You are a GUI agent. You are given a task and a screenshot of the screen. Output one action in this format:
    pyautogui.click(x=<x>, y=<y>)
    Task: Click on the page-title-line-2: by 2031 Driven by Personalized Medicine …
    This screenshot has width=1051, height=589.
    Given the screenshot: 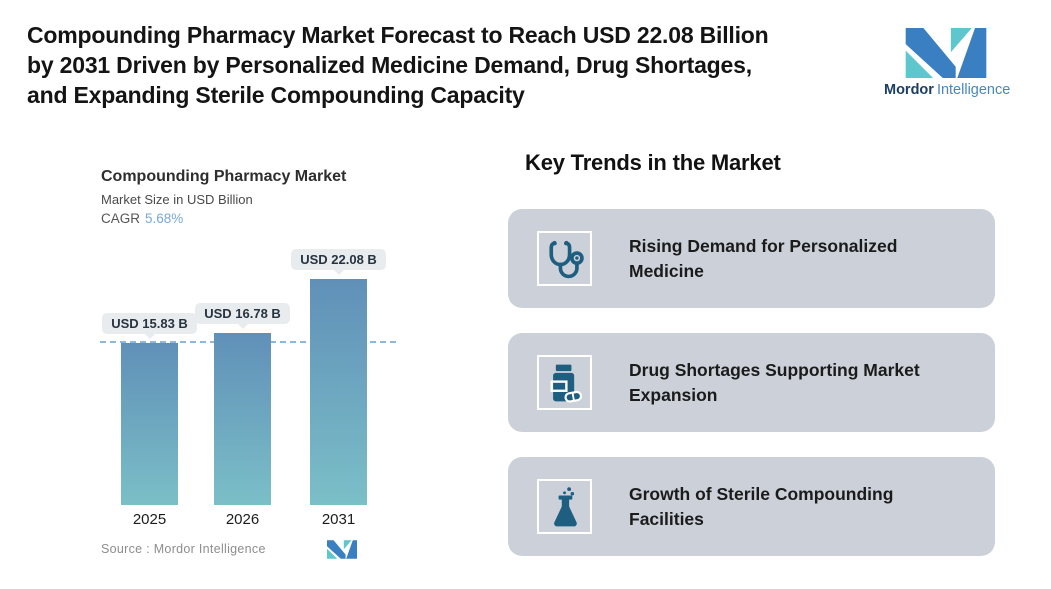 What is the action you would take?
    pyautogui.click(x=389, y=65)
    